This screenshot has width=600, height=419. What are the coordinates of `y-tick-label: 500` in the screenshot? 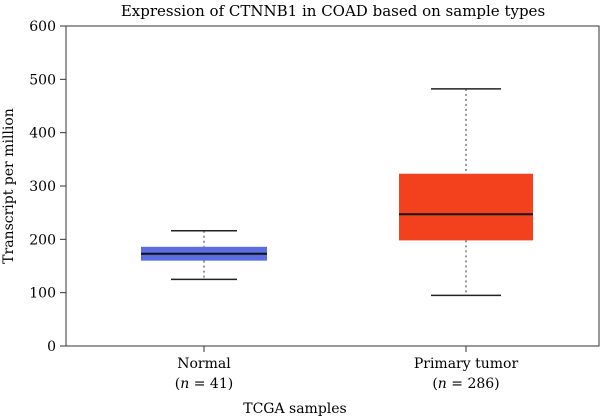 It's located at (42, 80).